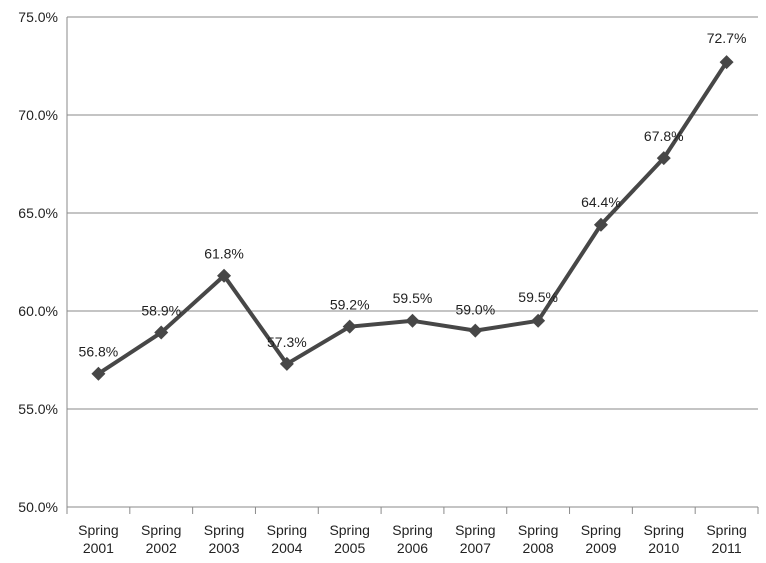  I want to click on x-tick-label: Spring 2006, so click(412, 539).